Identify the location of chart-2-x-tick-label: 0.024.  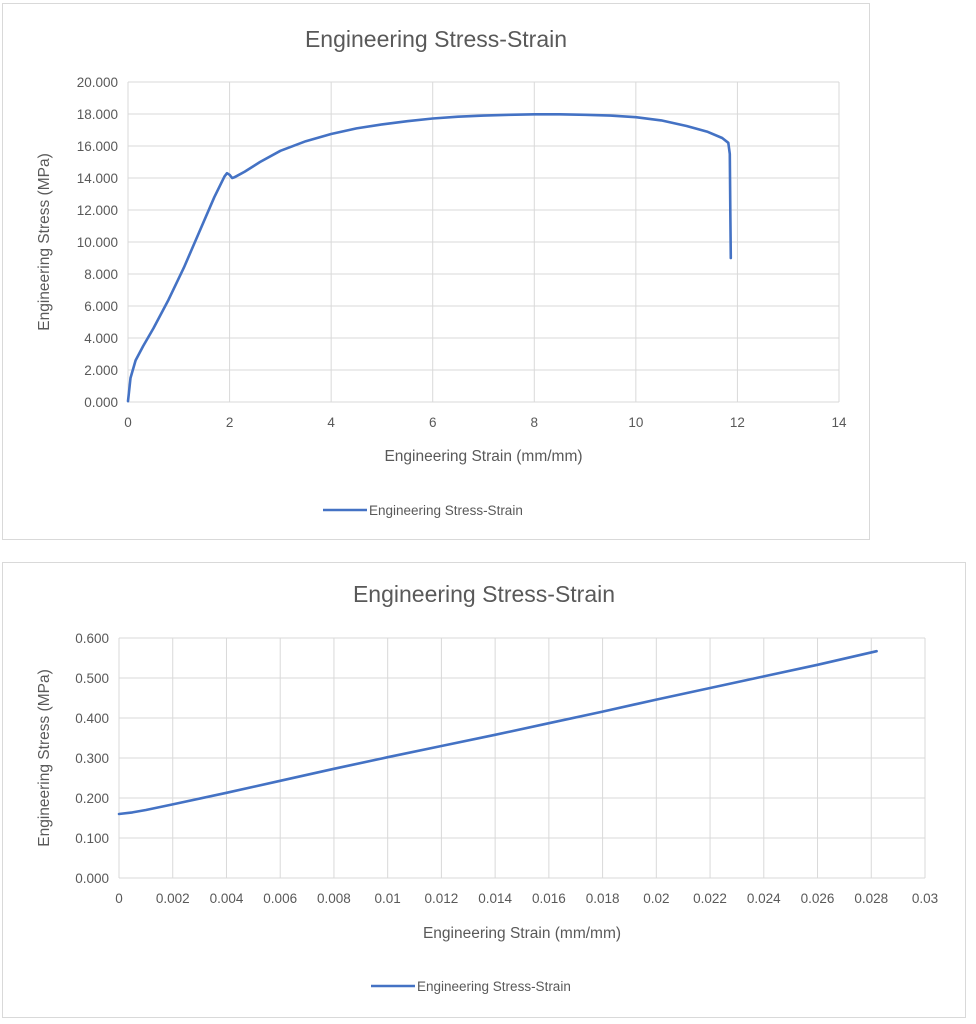
(764, 898).